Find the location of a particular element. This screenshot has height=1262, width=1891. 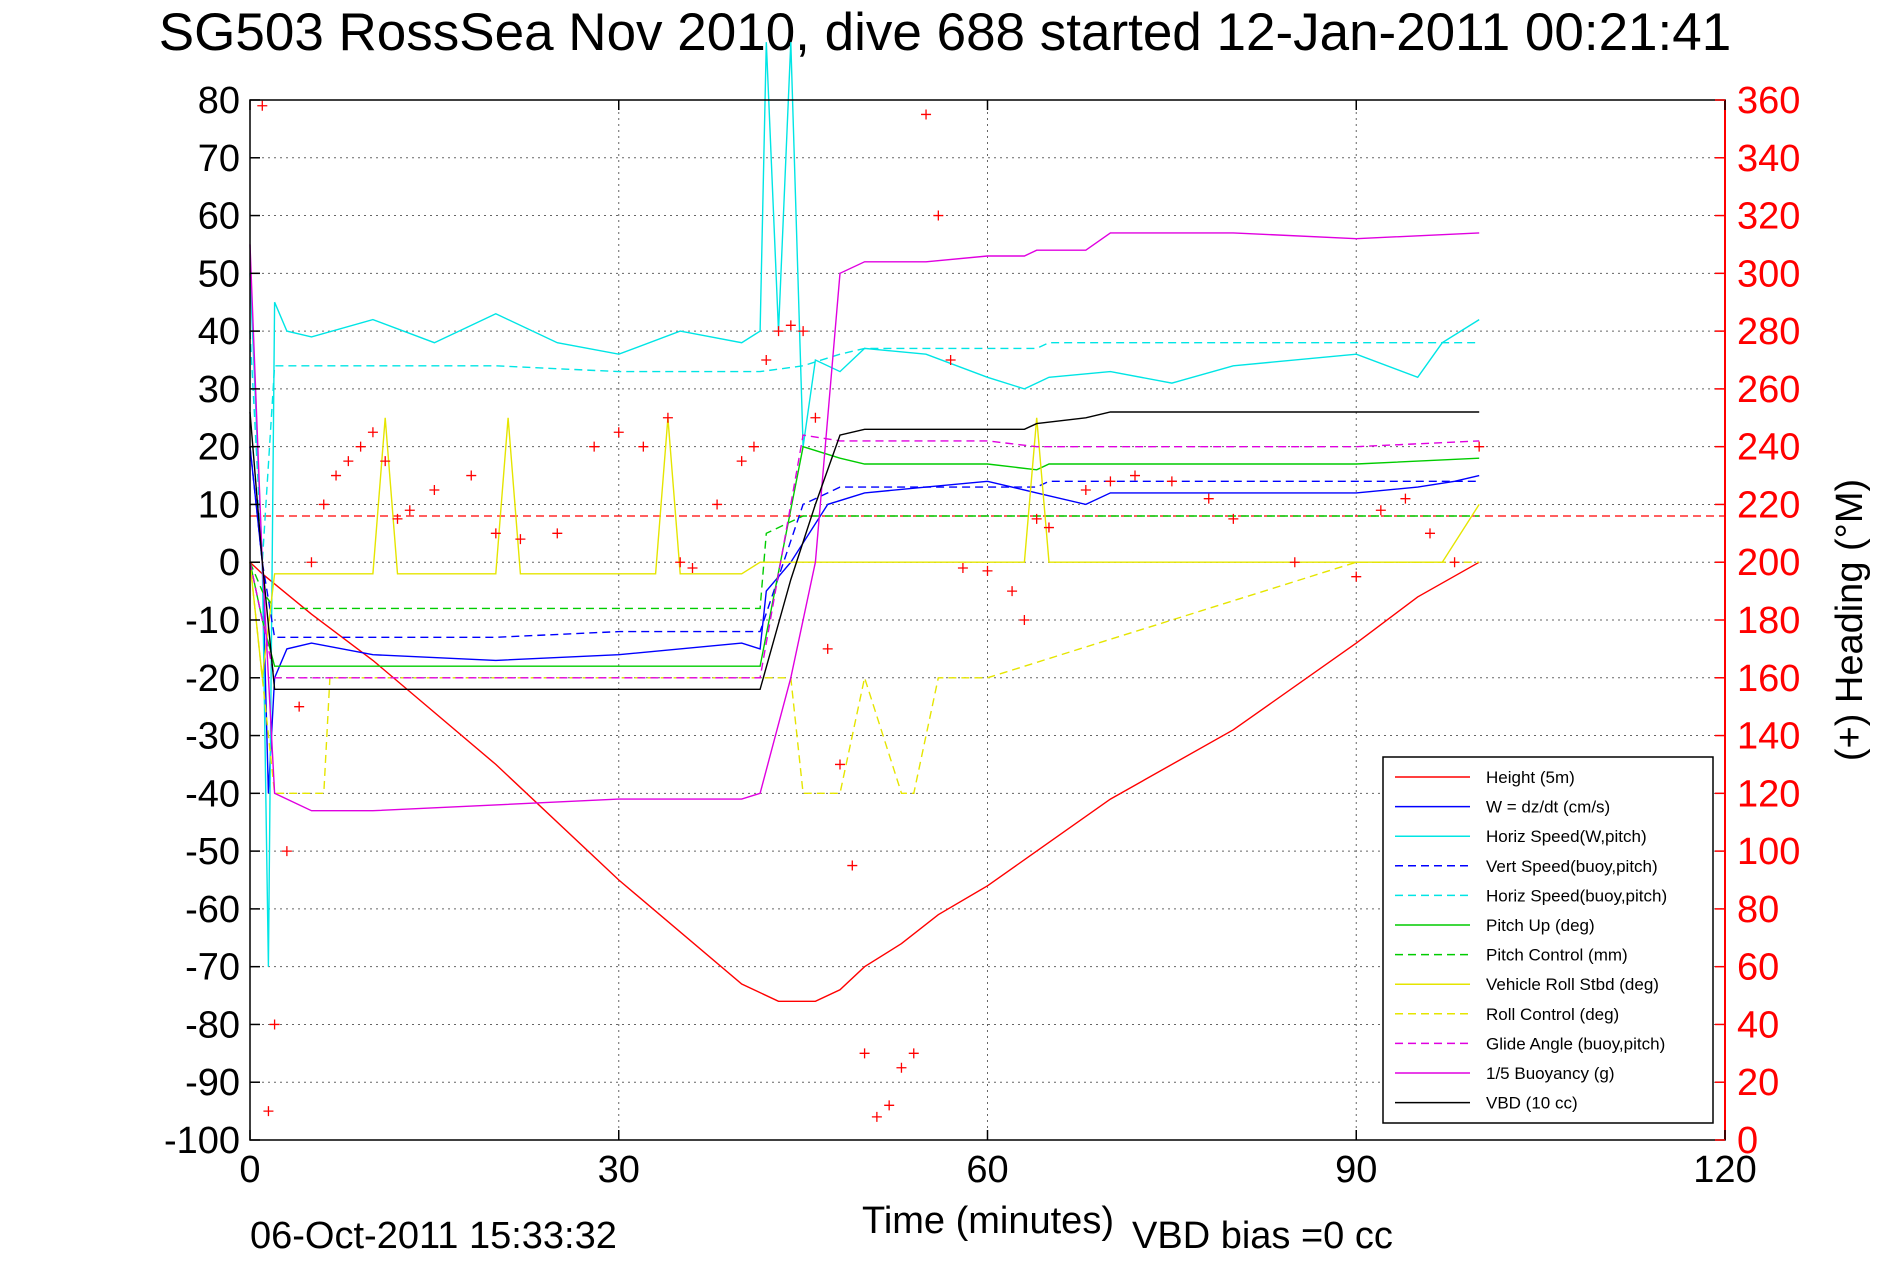

y-tick-label: -50 is located at coordinates (212, 852).